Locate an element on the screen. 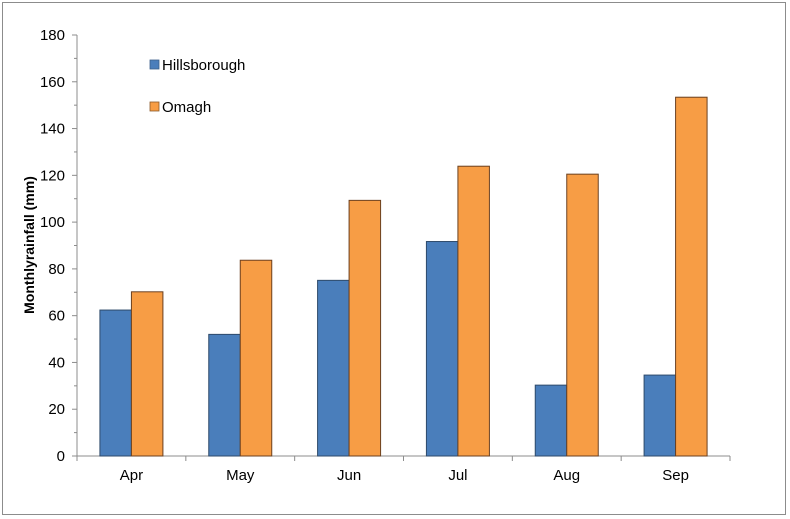  legend-label-omagh: Omagh is located at coordinates (186, 107).